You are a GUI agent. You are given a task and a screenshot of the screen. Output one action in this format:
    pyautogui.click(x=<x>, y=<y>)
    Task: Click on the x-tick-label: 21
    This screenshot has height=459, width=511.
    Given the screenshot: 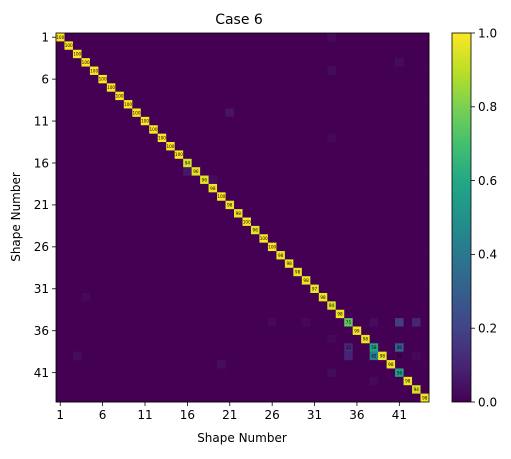 What is the action you would take?
    pyautogui.click(x=229, y=415)
    